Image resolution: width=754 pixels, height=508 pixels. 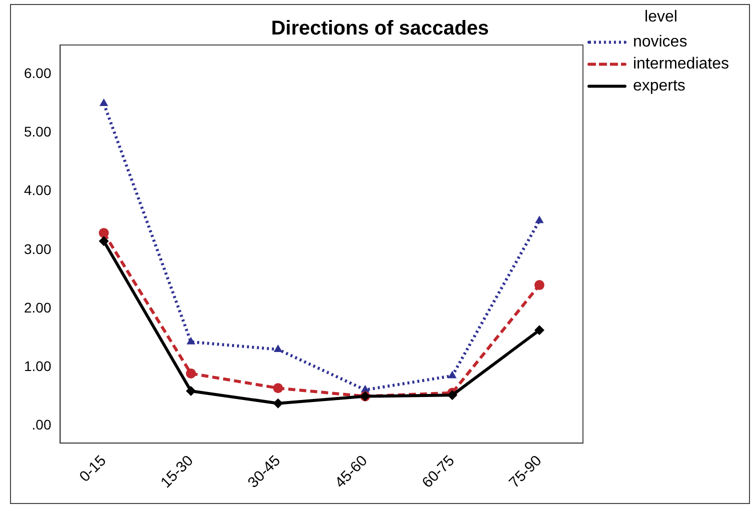 I want to click on y-tick-label: .00, so click(x=42, y=424).